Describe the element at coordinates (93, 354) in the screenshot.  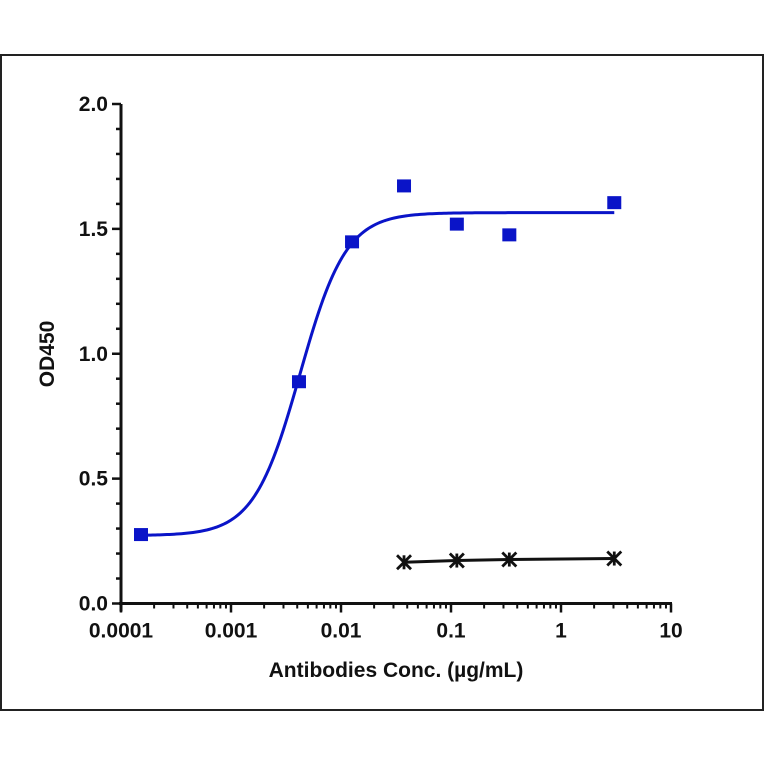
I see `y-tick-label: 1.0` at that location.